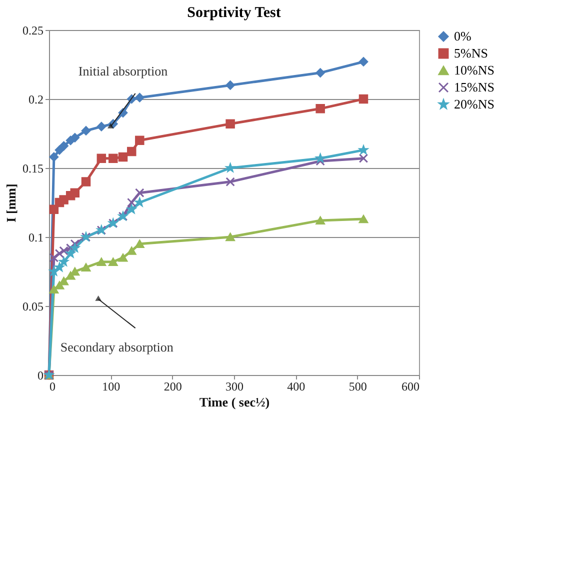  What do you see at coordinates (33, 307) in the screenshot?
I see `y-tick-label: 0.05` at bounding box center [33, 307].